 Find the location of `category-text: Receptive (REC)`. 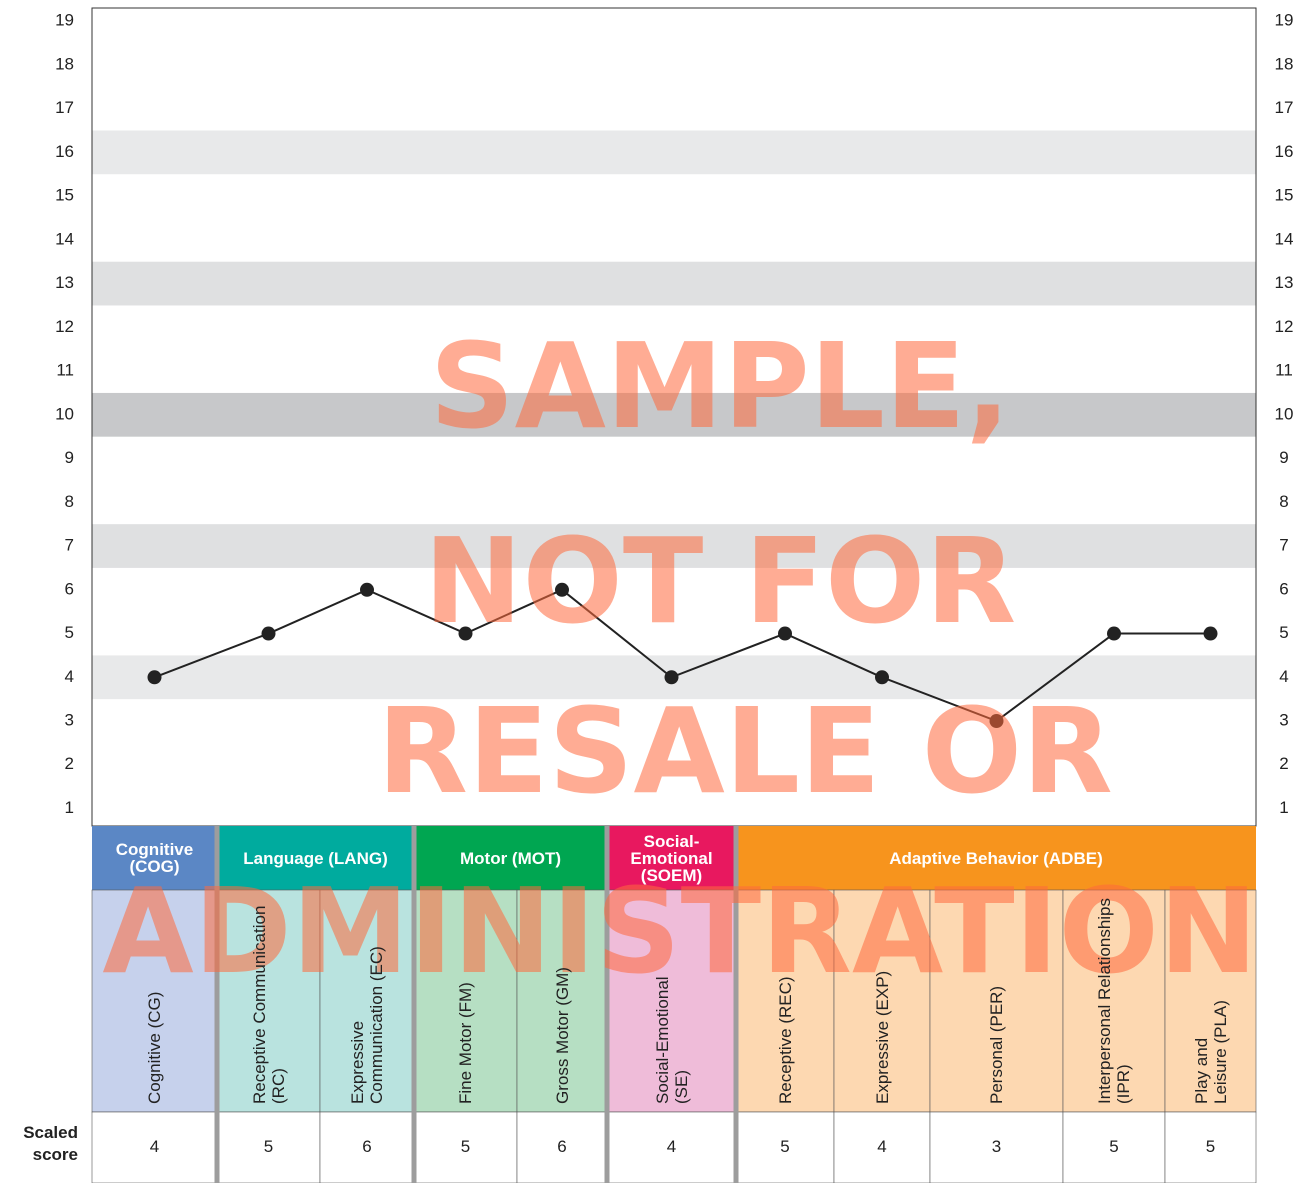

category-text: Receptive (REC) is located at coordinates (785, 1040).